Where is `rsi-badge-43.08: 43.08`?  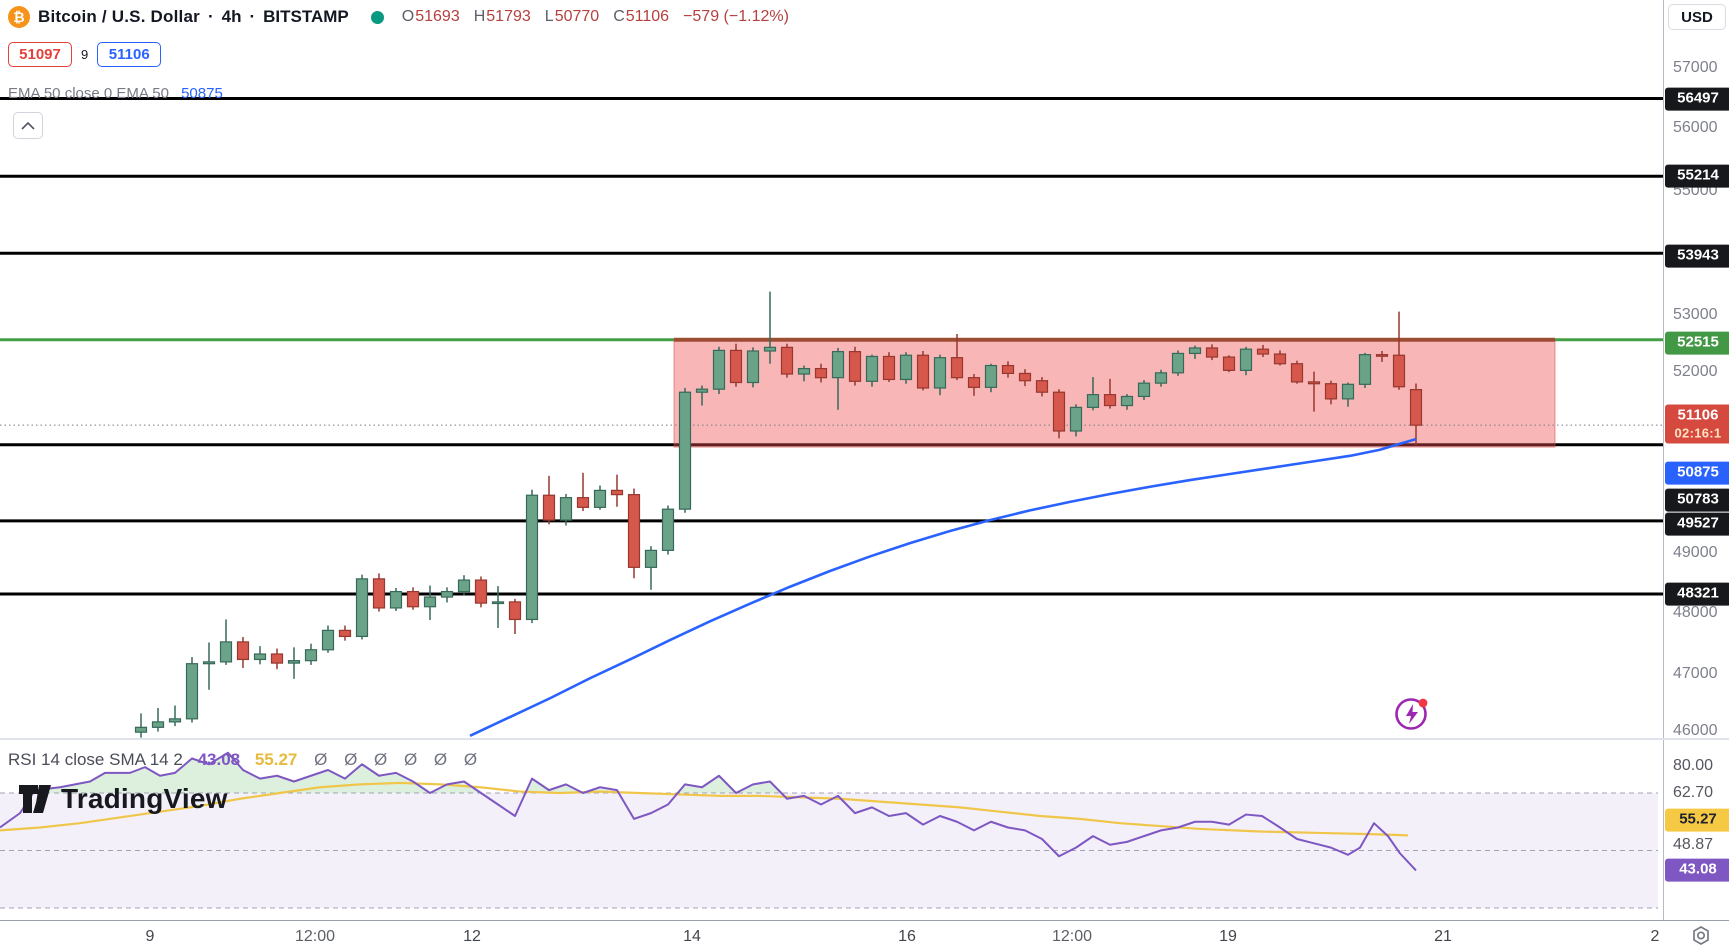
rsi-badge-43.08: 43.08 is located at coordinates (1697, 870).